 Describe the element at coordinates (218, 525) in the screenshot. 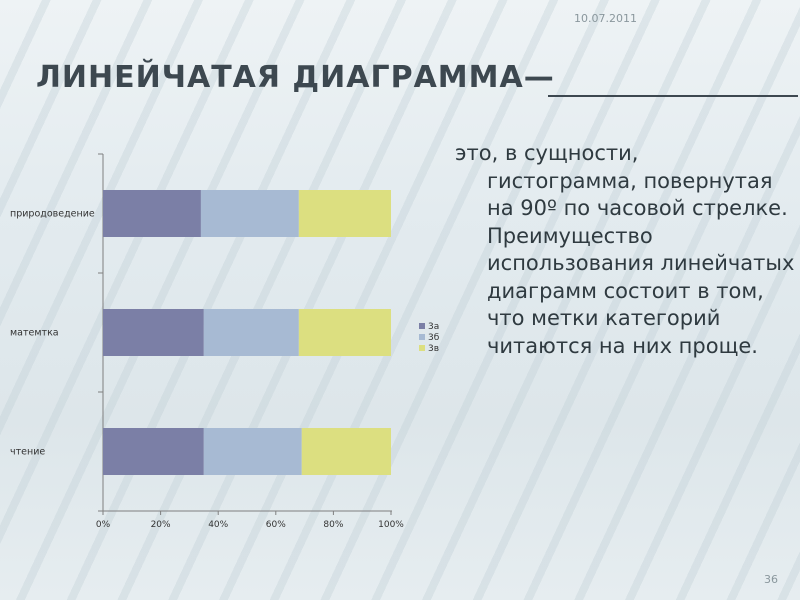

I see `x-tick-label: 40%` at that location.